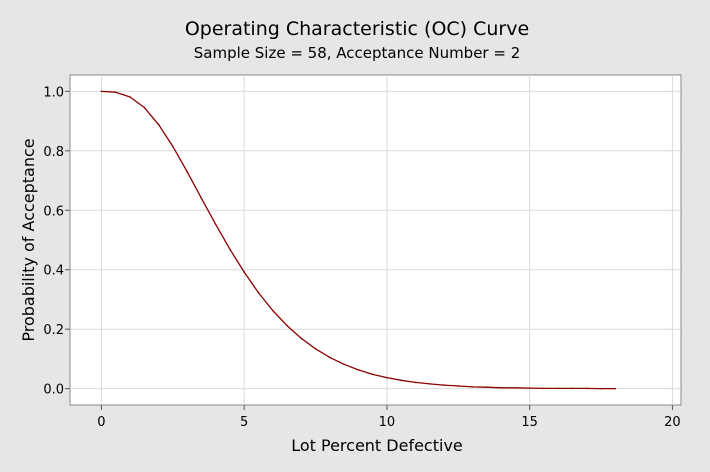 This screenshot has height=472, width=710. Describe the element at coordinates (529, 422) in the screenshot. I see `x-tick-label: 15` at that location.